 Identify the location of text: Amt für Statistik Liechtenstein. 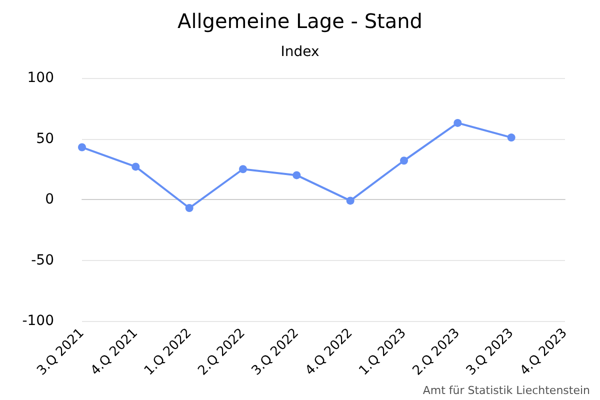
(506, 390).